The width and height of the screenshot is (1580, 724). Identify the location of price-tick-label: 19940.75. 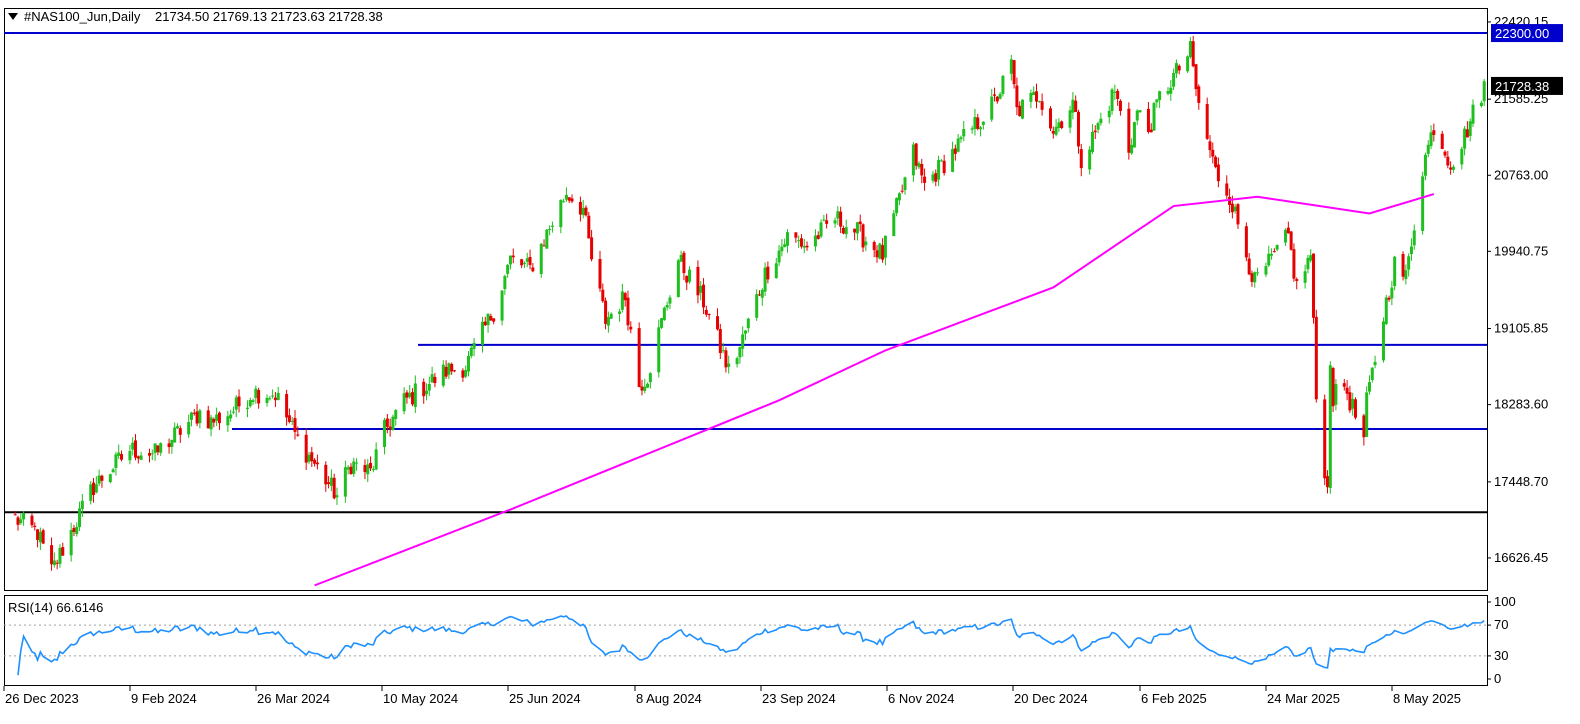
(1521, 250).